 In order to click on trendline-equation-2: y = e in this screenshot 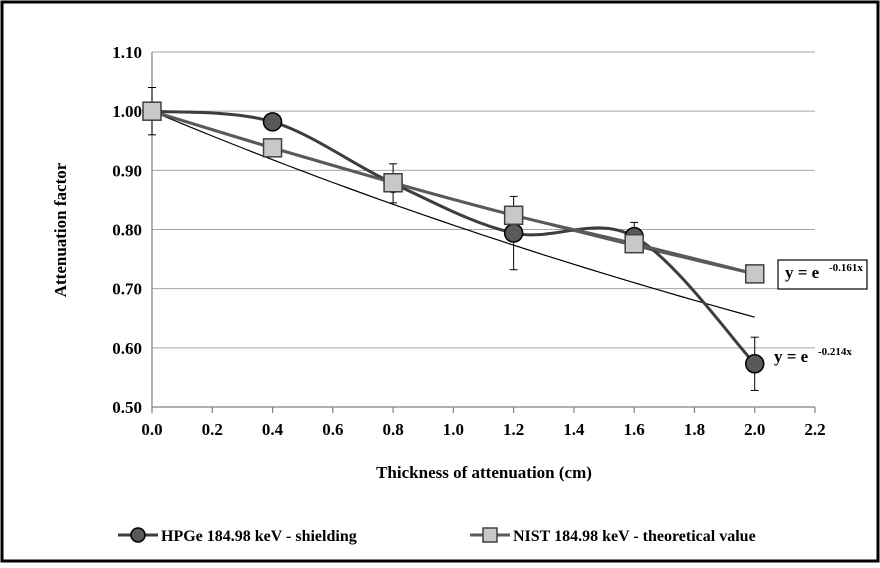, I will do `click(791, 356)`.